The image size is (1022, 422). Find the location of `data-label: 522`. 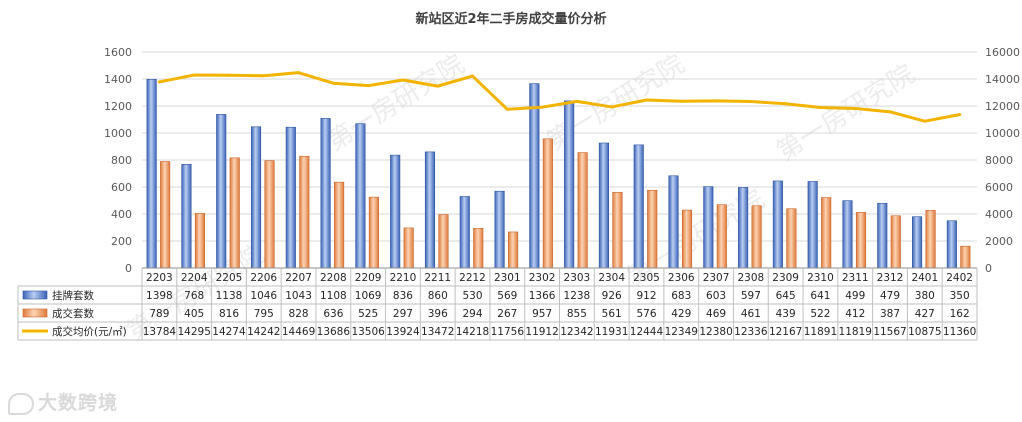

data-label: 522 is located at coordinates (820, 314).